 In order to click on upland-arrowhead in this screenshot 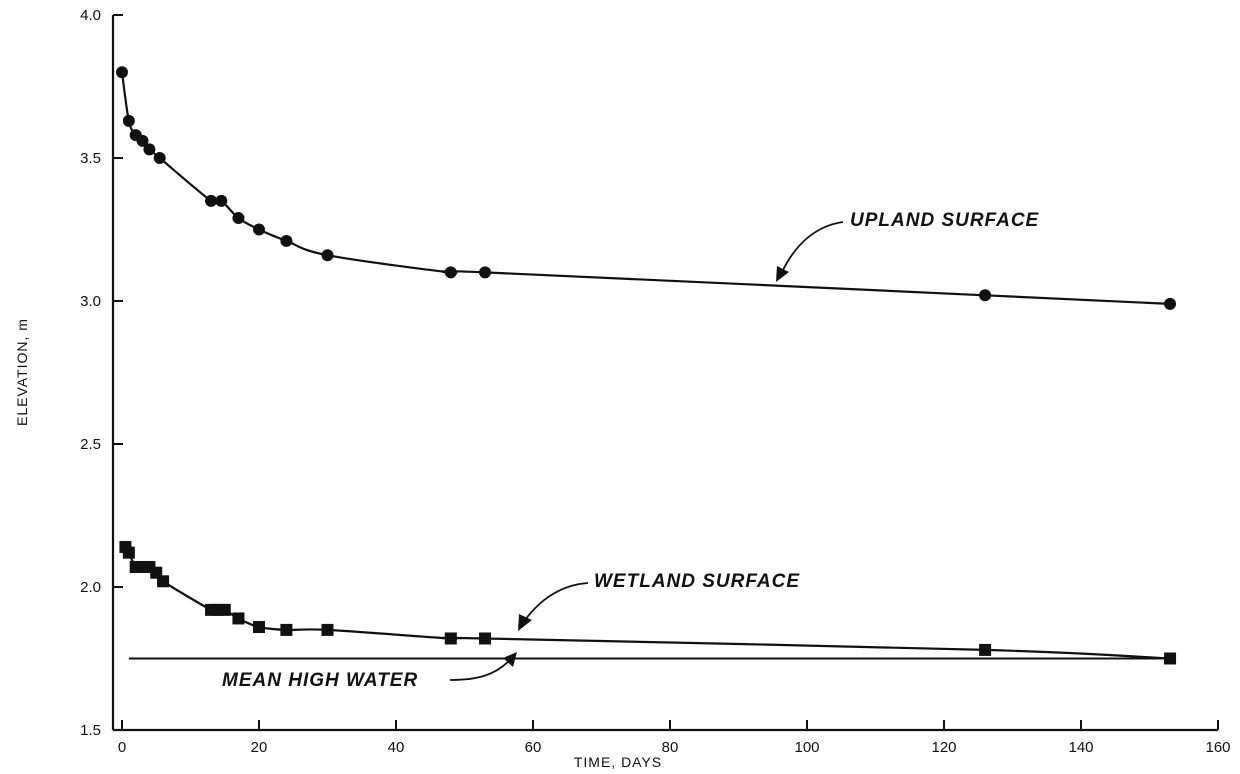, I will do `click(782, 274)`.